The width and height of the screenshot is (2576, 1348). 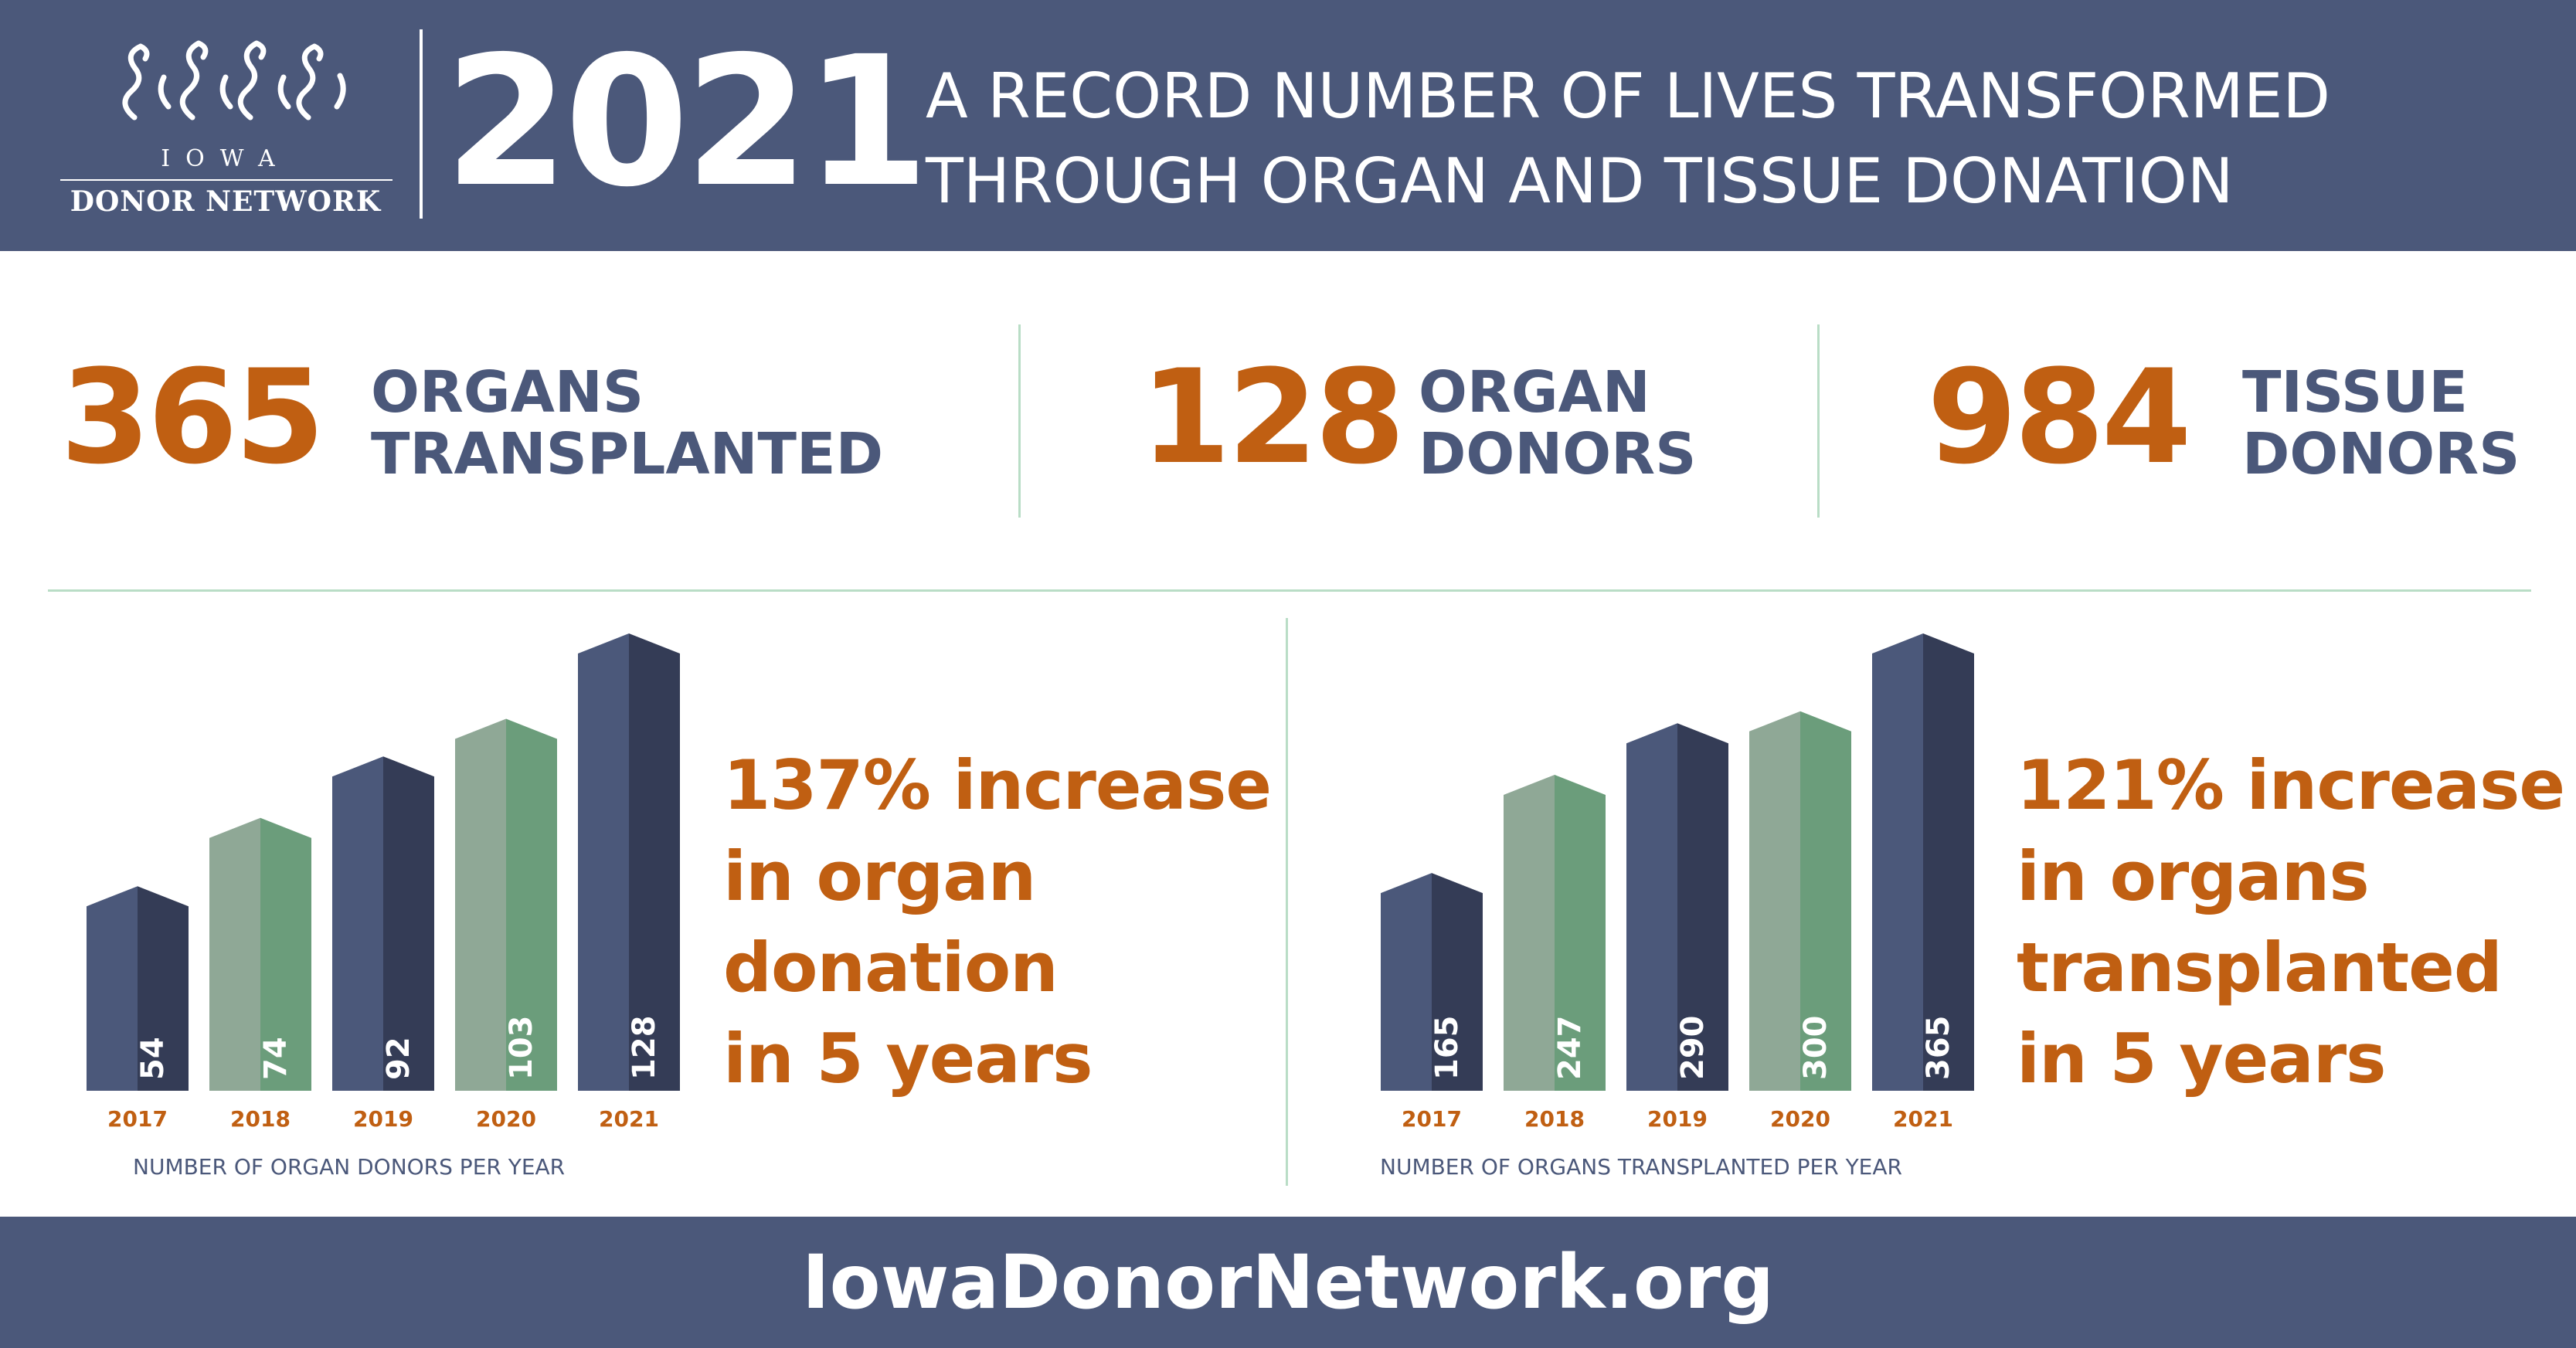 I want to click on logo-iowa-text: IOWA, so click(x=226, y=159).